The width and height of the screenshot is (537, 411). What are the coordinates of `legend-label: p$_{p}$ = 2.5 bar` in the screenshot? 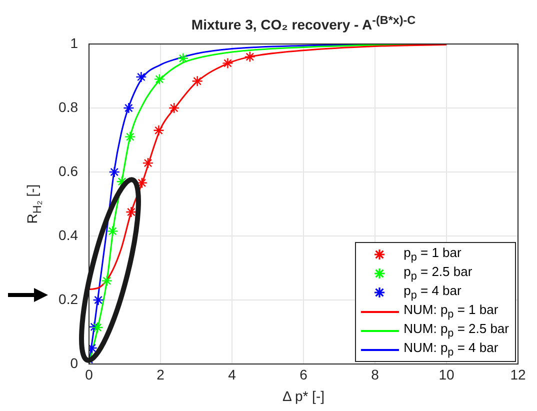 It's located at (438, 273).